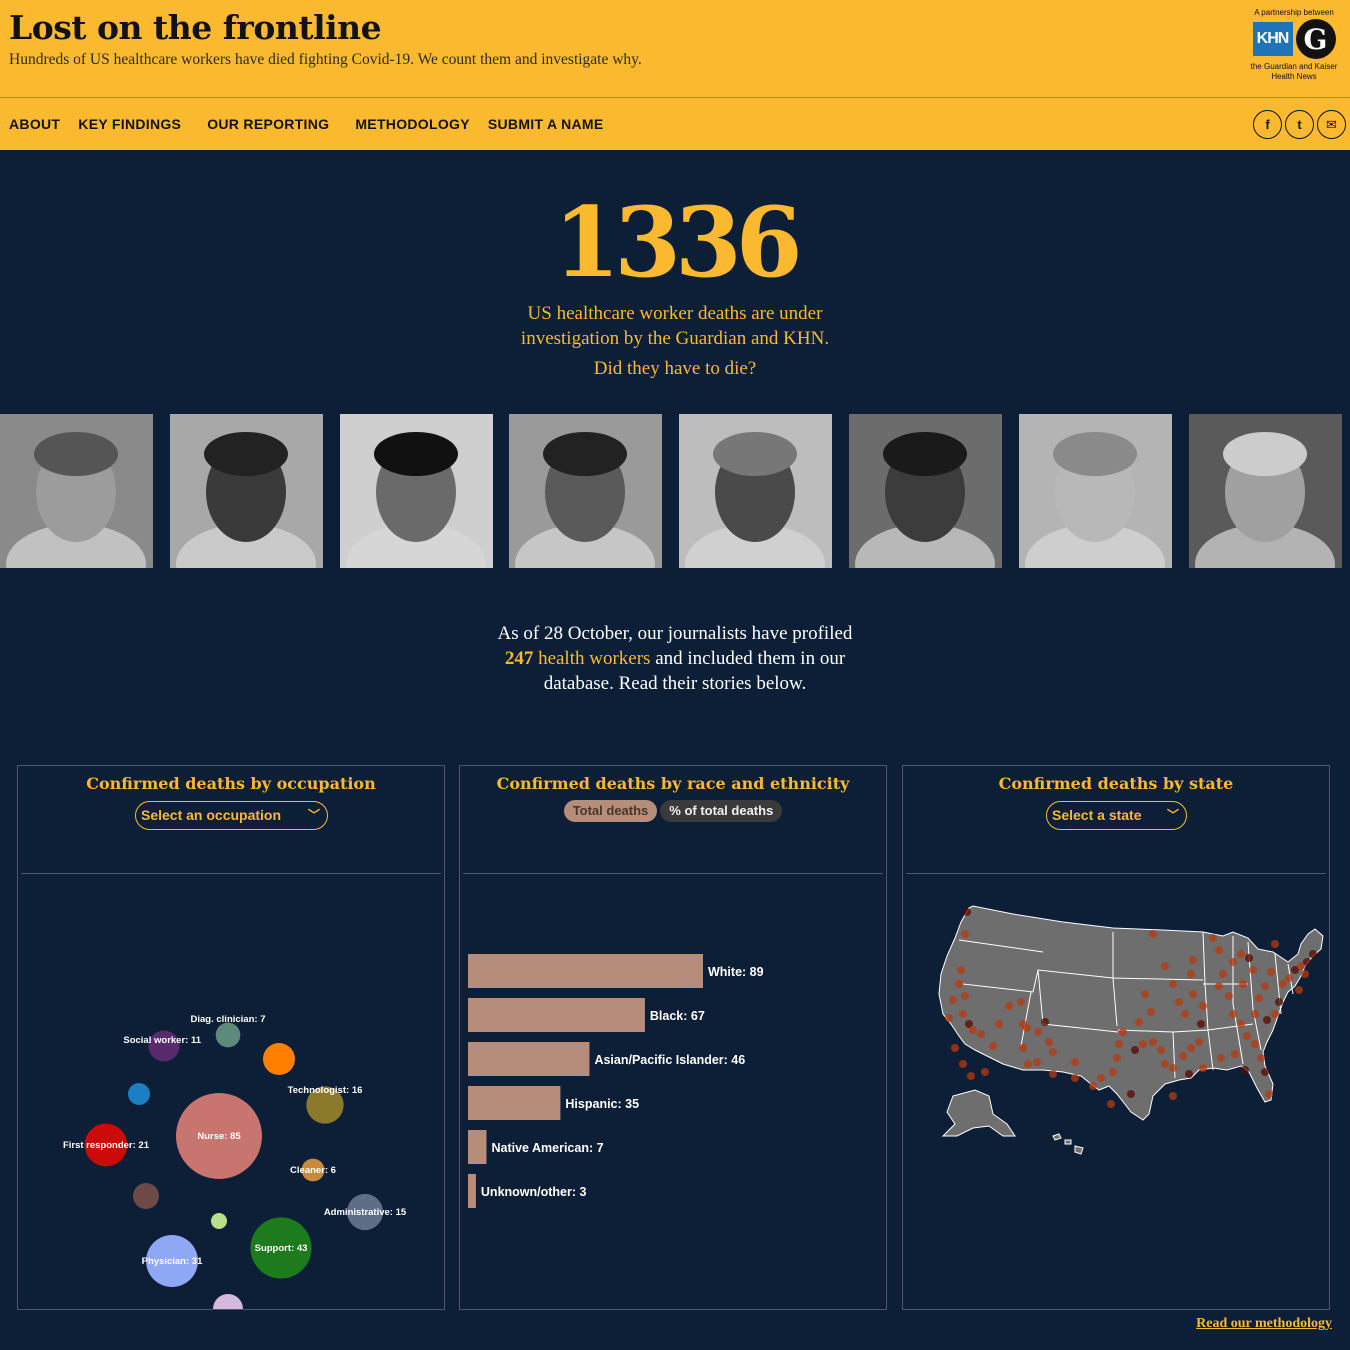 The width and height of the screenshot is (1350, 1350). Describe the element at coordinates (1116, 1091) in the screenshot. I see `us-state-map` at that location.